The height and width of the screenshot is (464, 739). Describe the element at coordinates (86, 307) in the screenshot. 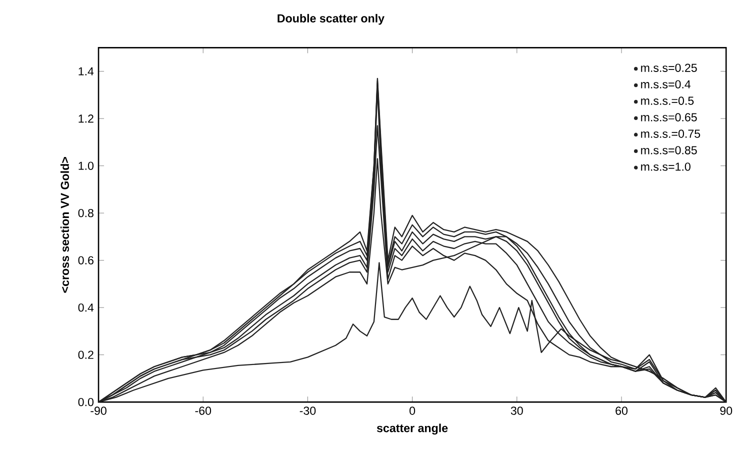

I see `y-tick-label: 0.4` at that location.